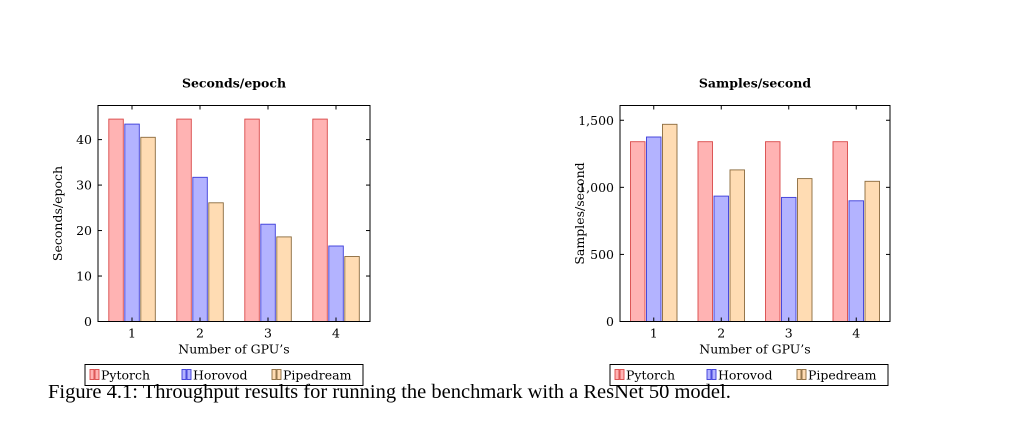 Image resolution: width=1023 pixels, height=445 pixels. I want to click on y-axis-label: Samples/second, so click(579, 213).